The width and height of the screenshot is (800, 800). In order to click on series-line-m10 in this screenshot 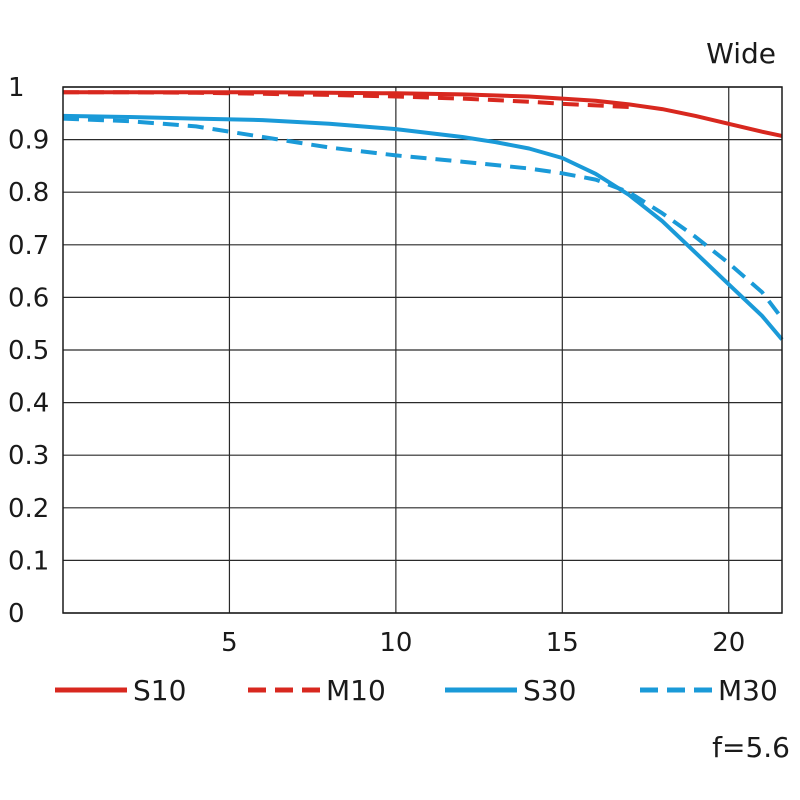, I will do `click(346, 99)`.